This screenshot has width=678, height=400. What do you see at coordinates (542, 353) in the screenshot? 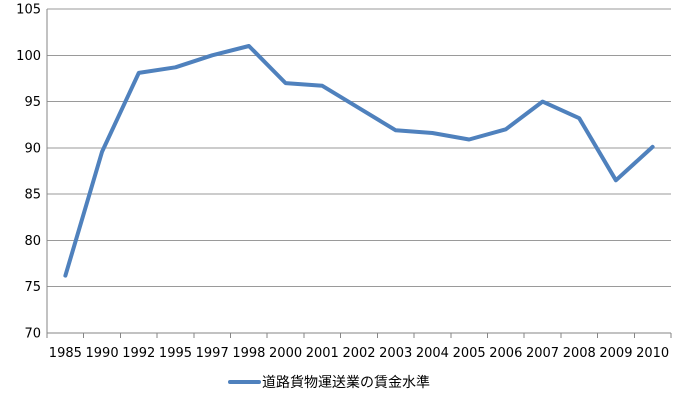
I see `x-tick-label: 2007` at bounding box center [542, 353].